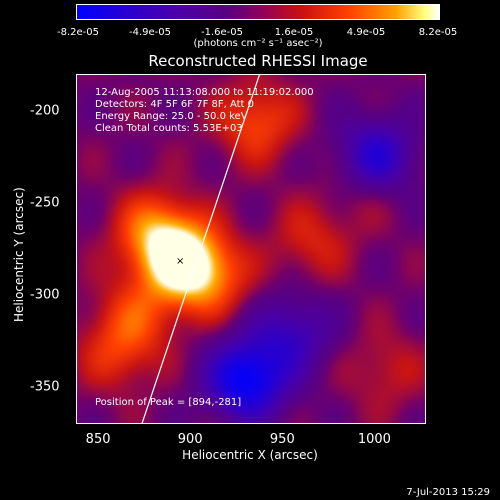 This screenshot has height=500, width=500. I want to click on x-tick-label: 850, so click(98, 439).